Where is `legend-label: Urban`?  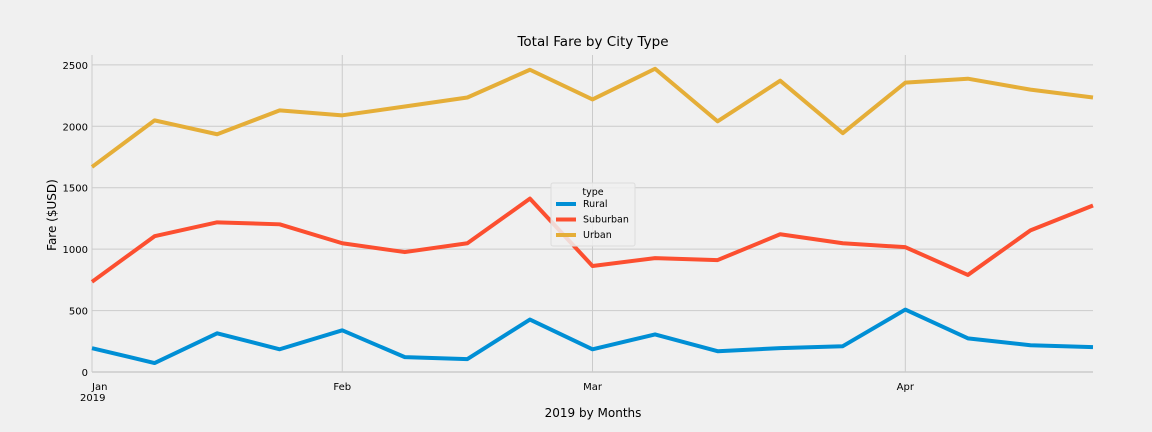 legend-label: Urban is located at coordinates (597, 235).